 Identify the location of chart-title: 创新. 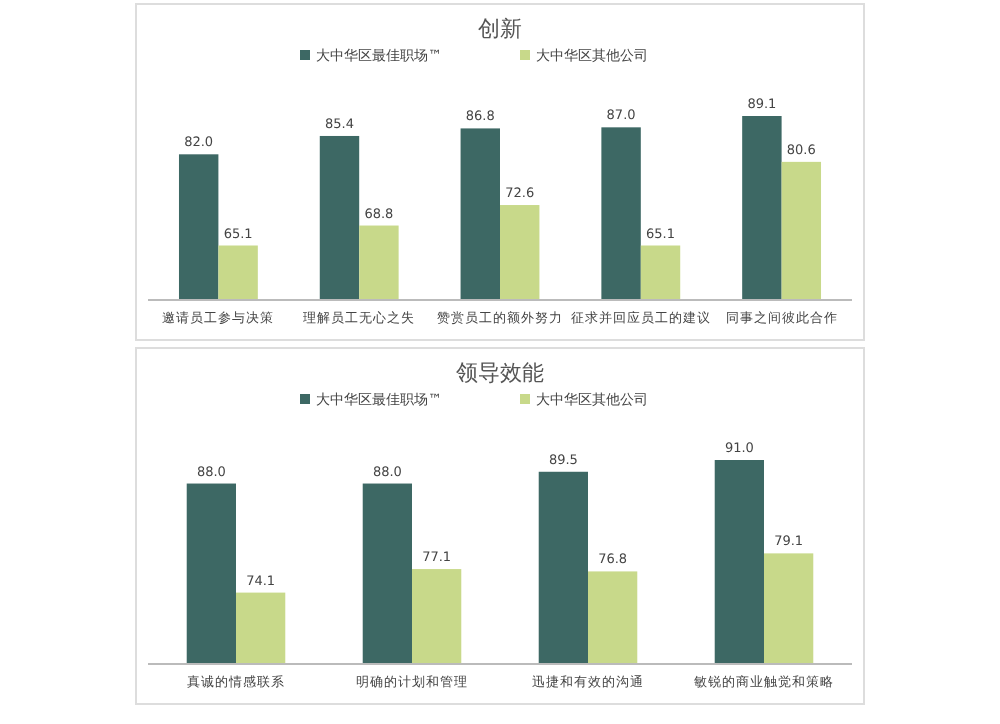
(500, 29).